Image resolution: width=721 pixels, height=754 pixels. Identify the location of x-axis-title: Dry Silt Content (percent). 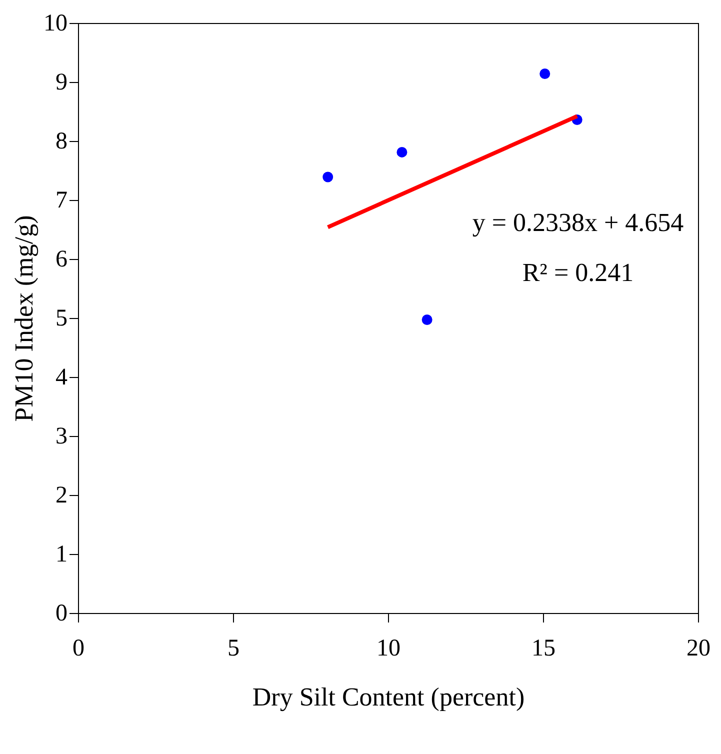
(388, 697).